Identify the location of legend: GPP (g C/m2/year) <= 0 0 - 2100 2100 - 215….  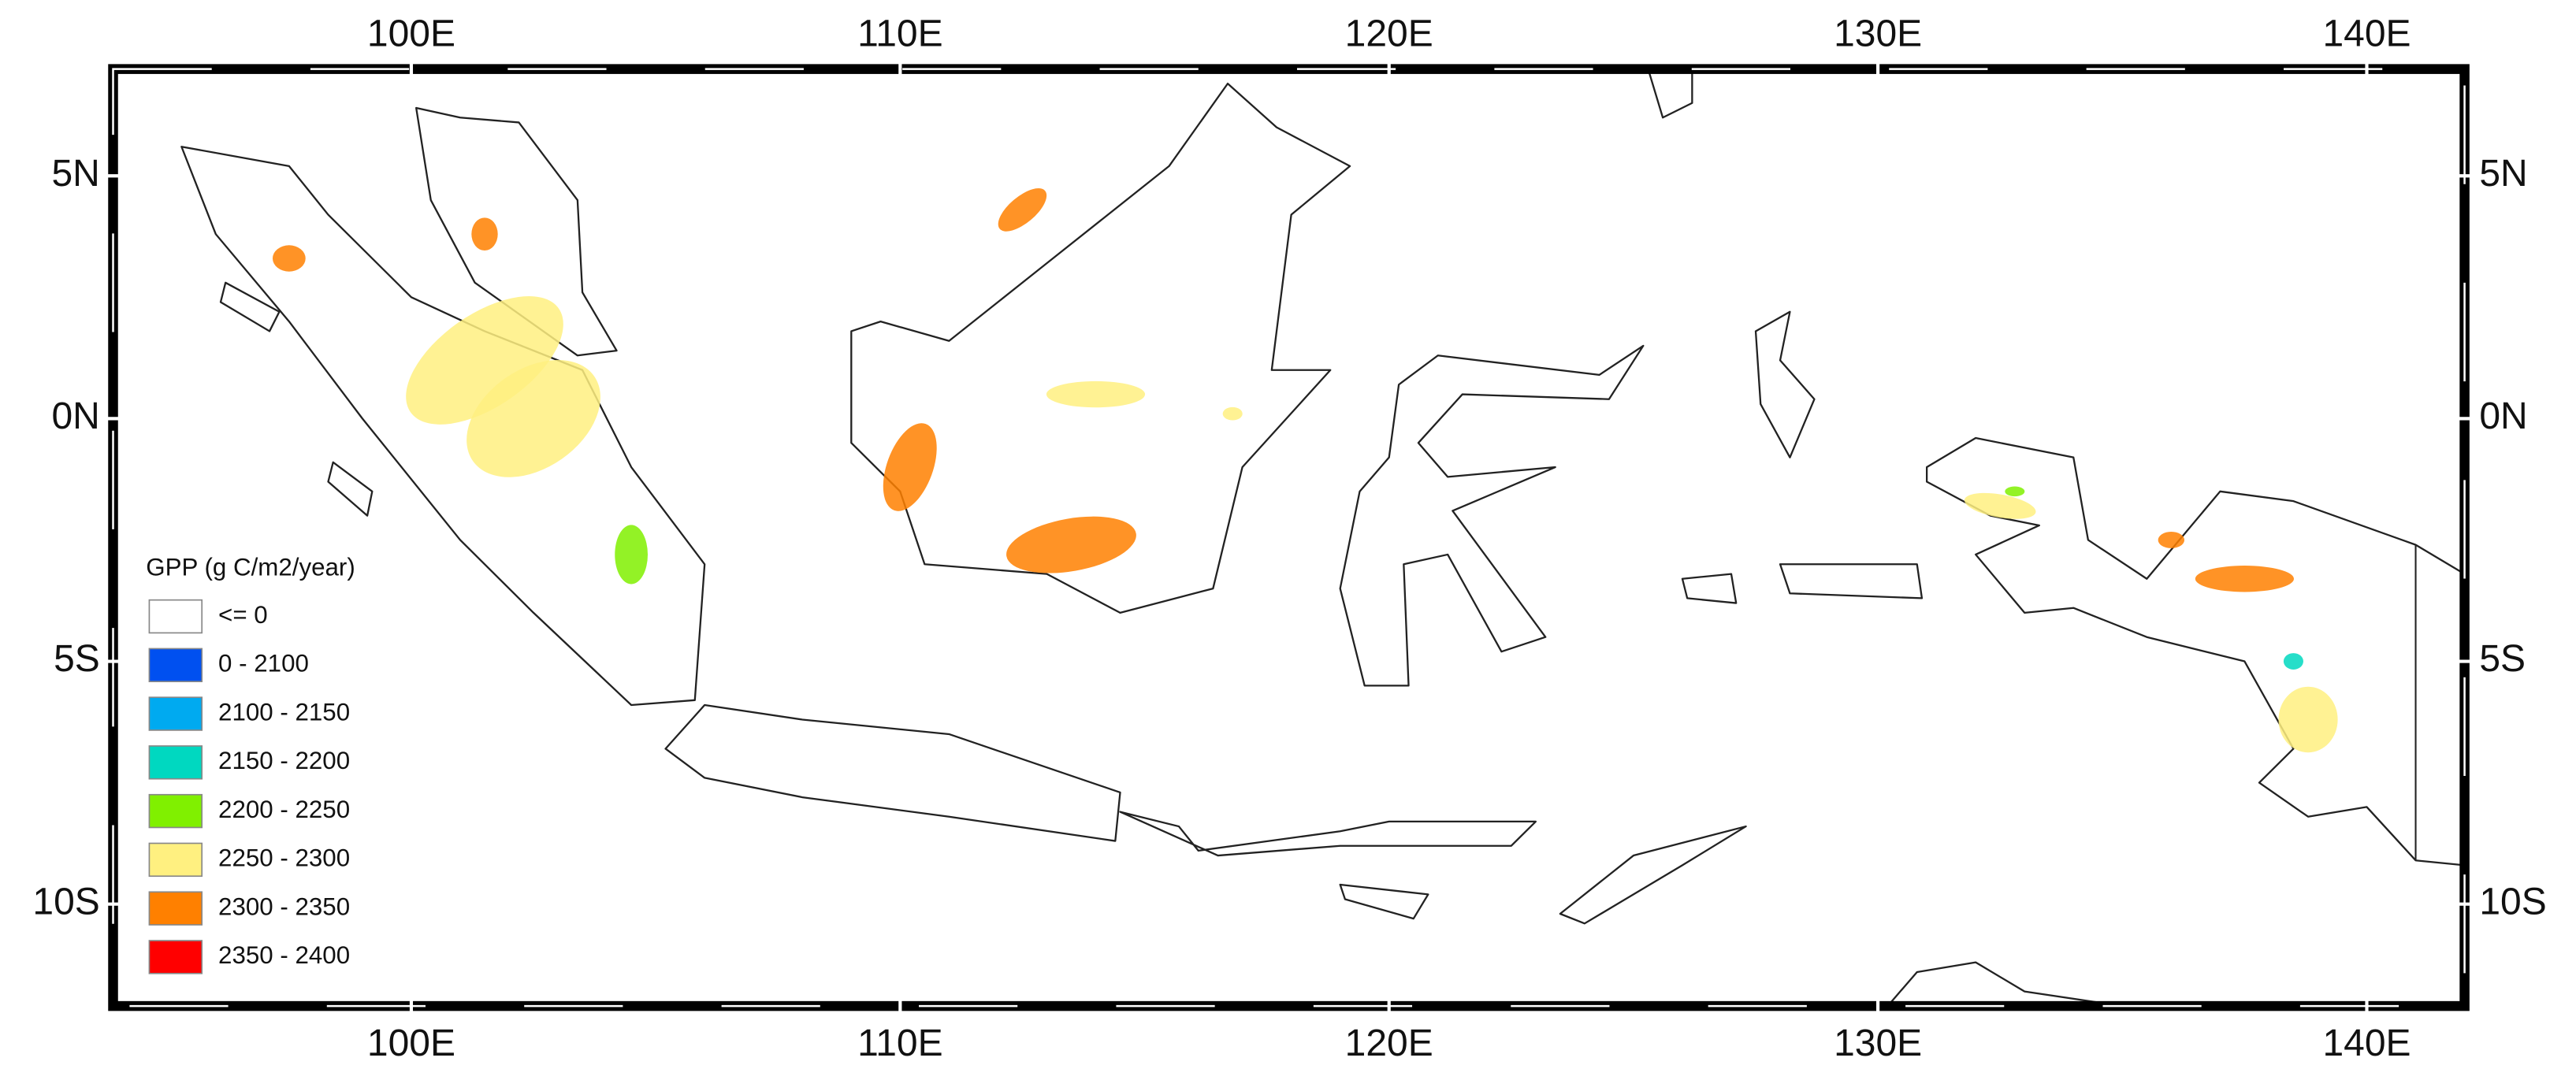
(250, 763).